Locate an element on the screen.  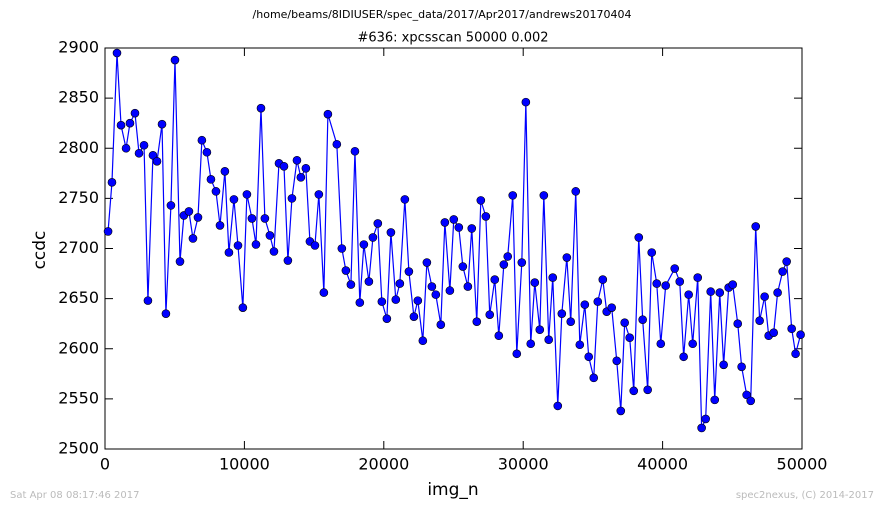
y-tick-label: 2600 is located at coordinates (78, 347).